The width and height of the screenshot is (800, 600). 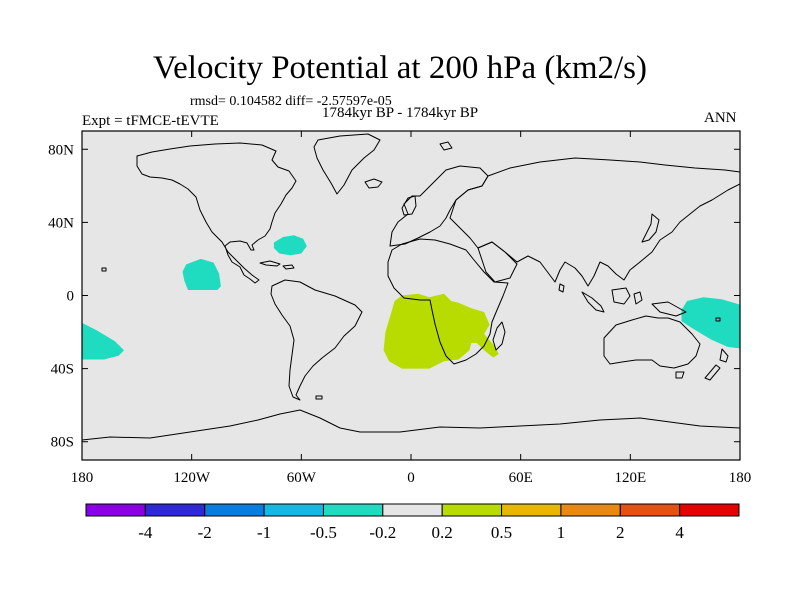 What do you see at coordinates (720, 118) in the screenshot?
I see `season-label: ANN` at bounding box center [720, 118].